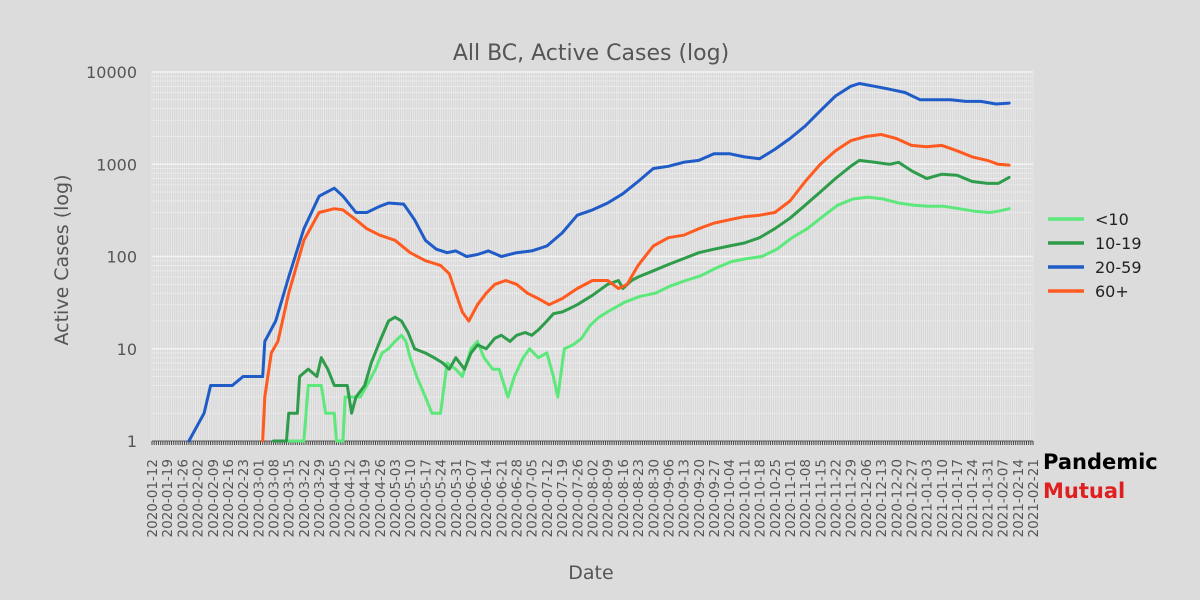 This screenshot has height=600, width=1200. I want to click on y-tick-label: 100, so click(121, 257).